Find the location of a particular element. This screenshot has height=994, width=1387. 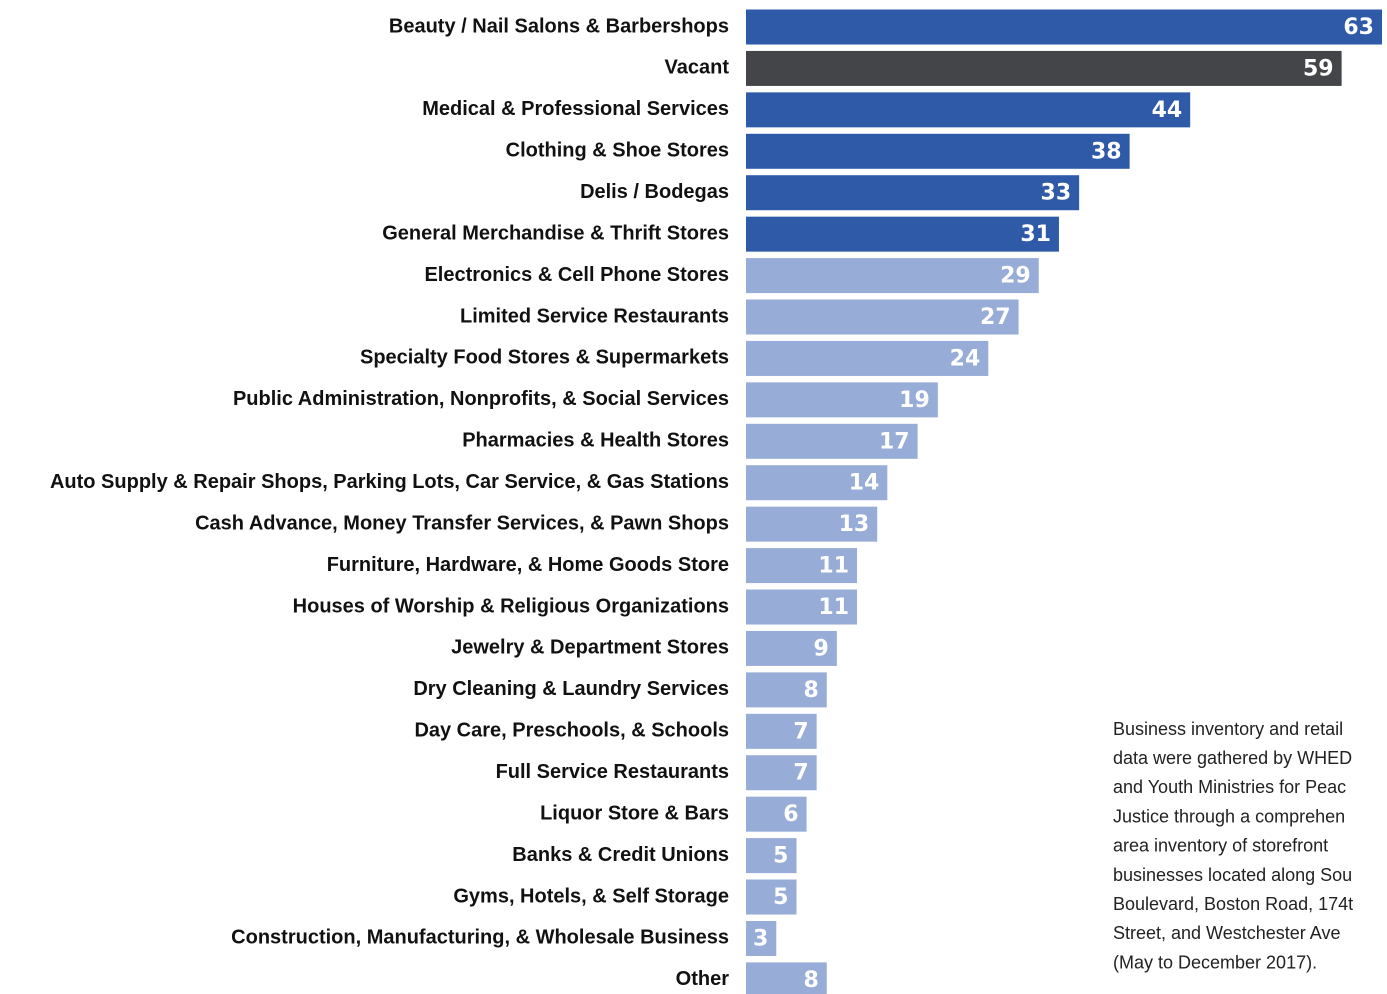

annotation-line: data were gathered by WHED is located at coordinates (1232, 758).